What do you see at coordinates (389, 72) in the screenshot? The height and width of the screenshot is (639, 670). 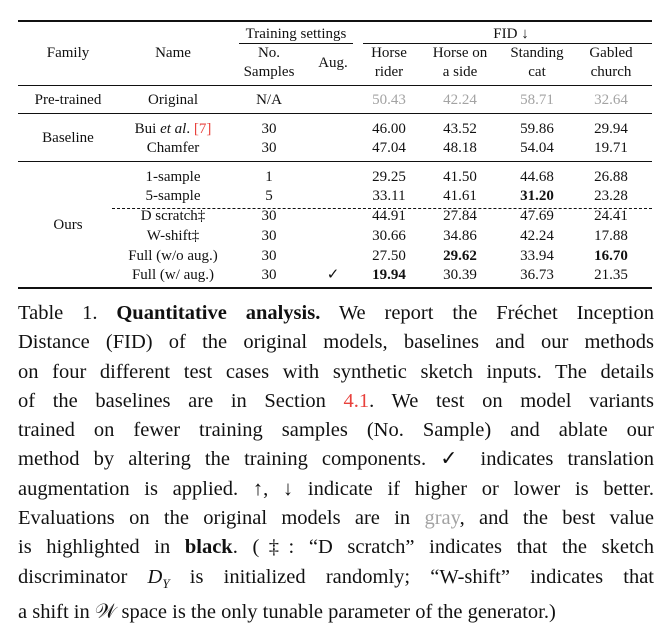 I see `header-horse-rider-2: rider` at bounding box center [389, 72].